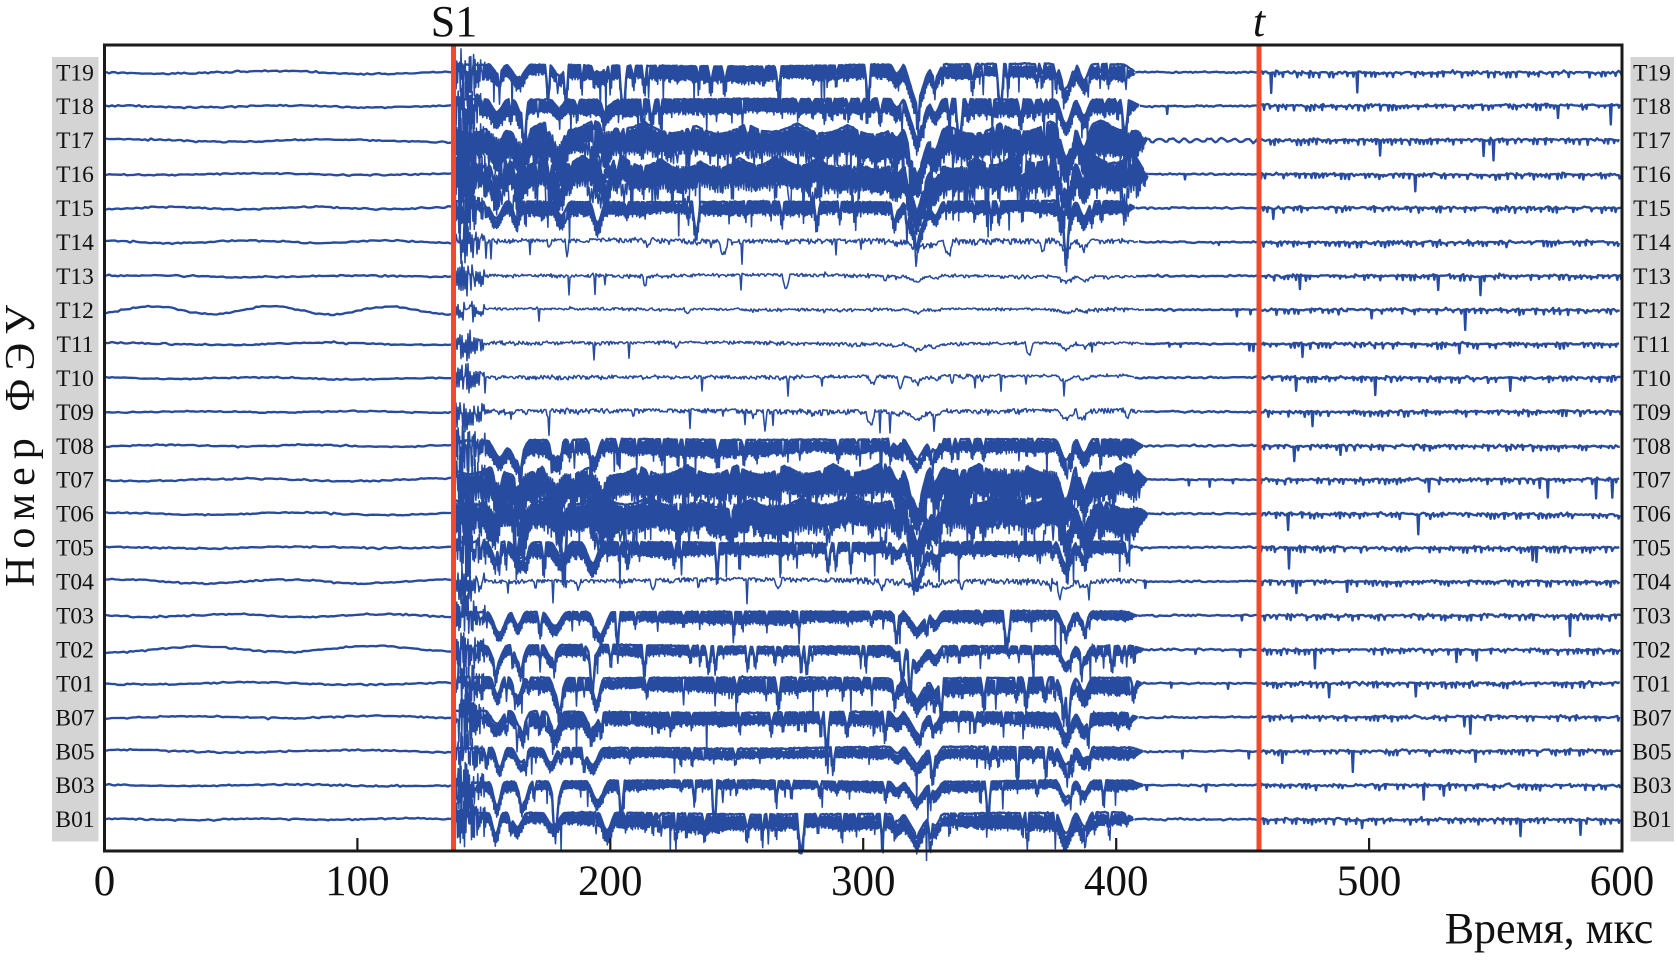  What do you see at coordinates (357, 881) in the screenshot?
I see `svg-text: 100` at bounding box center [357, 881].